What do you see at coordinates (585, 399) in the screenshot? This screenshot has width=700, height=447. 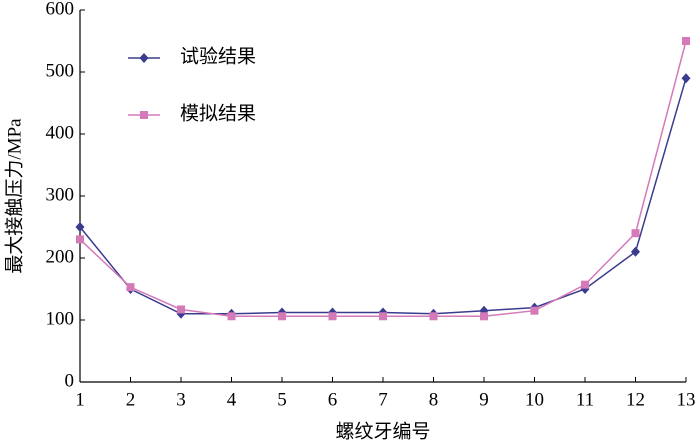 I see `x-tick-label: 11` at bounding box center [585, 399].